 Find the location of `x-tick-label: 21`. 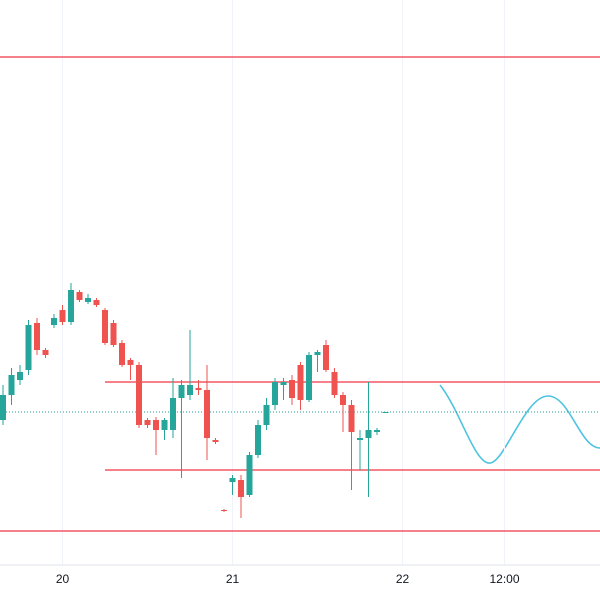

x-tick-label: 21 is located at coordinates (233, 579).